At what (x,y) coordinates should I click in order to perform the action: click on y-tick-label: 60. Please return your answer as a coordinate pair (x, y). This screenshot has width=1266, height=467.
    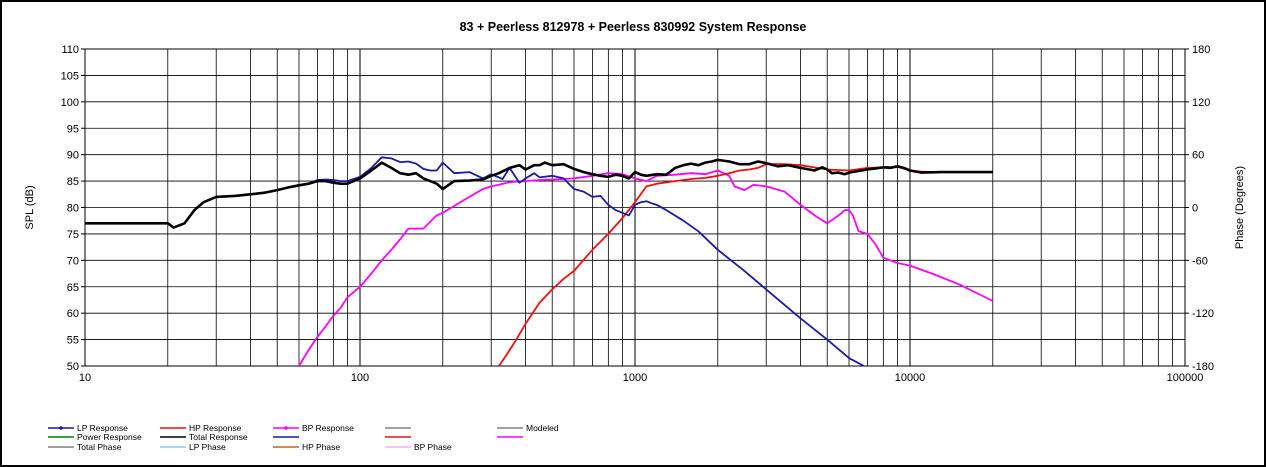
    Looking at the image, I should click on (73, 314).